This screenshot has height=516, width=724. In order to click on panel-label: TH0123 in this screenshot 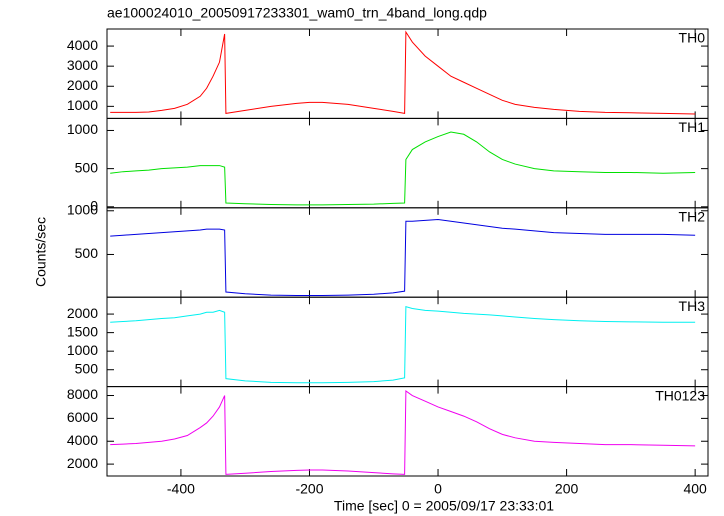, I will do `click(680, 395)`.